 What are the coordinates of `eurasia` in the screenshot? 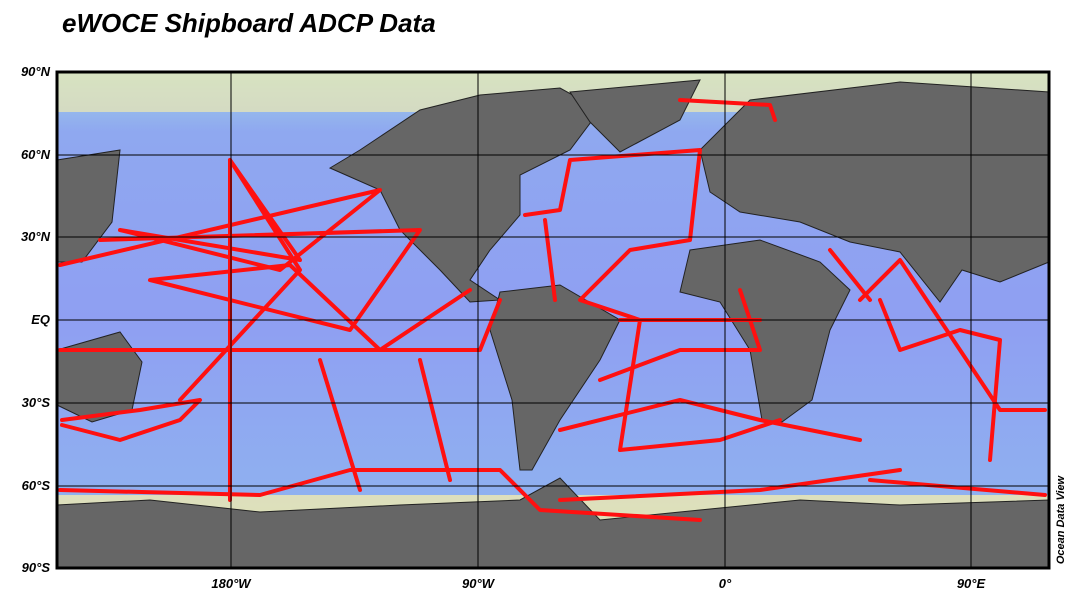 It's located at (874, 192).